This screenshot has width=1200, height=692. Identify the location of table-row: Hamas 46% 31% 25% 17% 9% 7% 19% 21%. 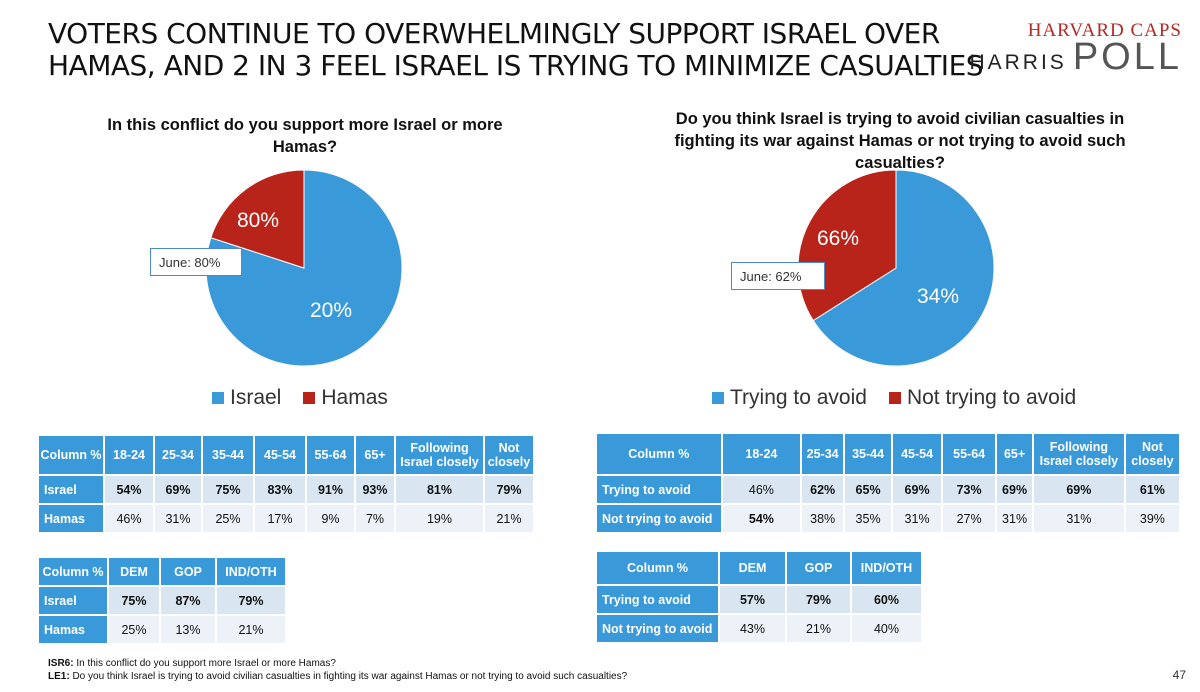
(286, 518).